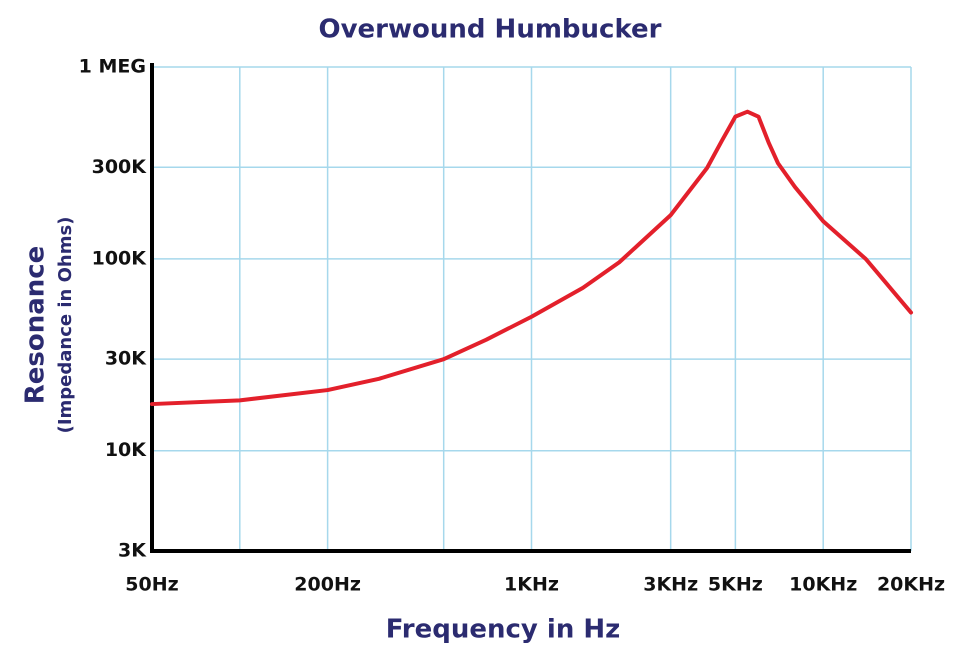 This screenshot has width=980, height=653. I want to click on x-tick-label: 20KHz, so click(911, 585).